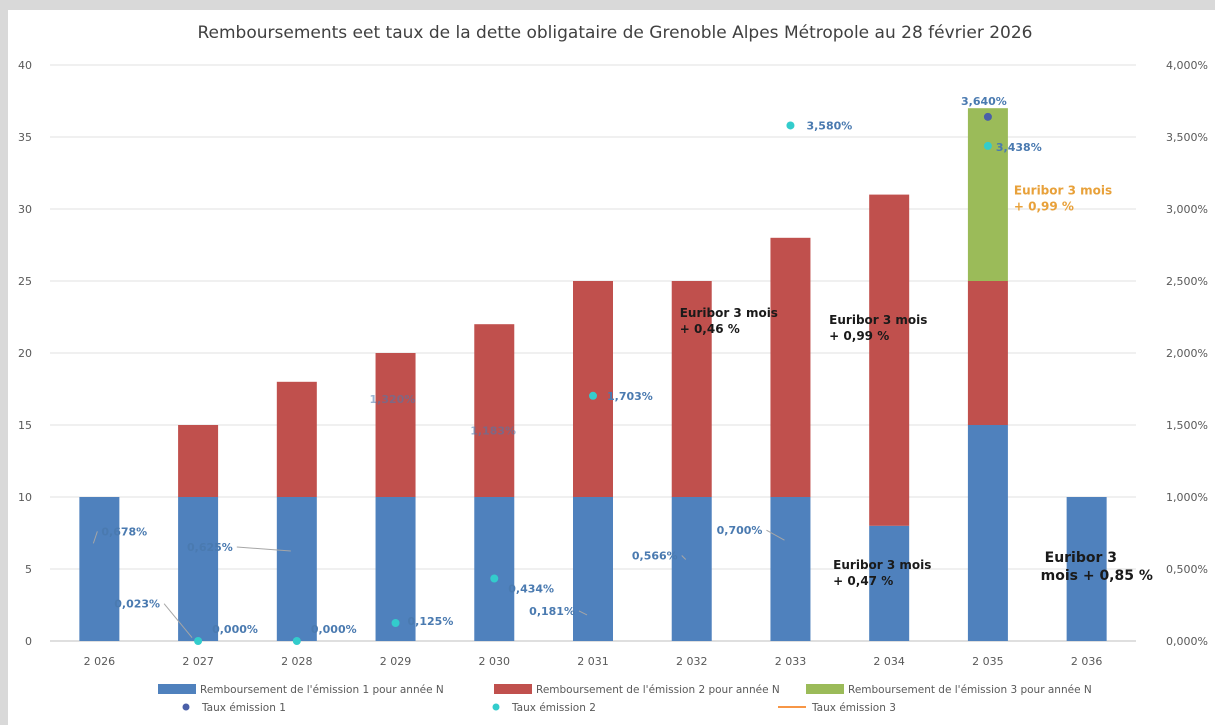 This screenshot has height=725, width=1215. What do you see at coordinates (984, 101) in the screenshot?
I see `rate-label: 3,640%` at bounding box center [984, 101].